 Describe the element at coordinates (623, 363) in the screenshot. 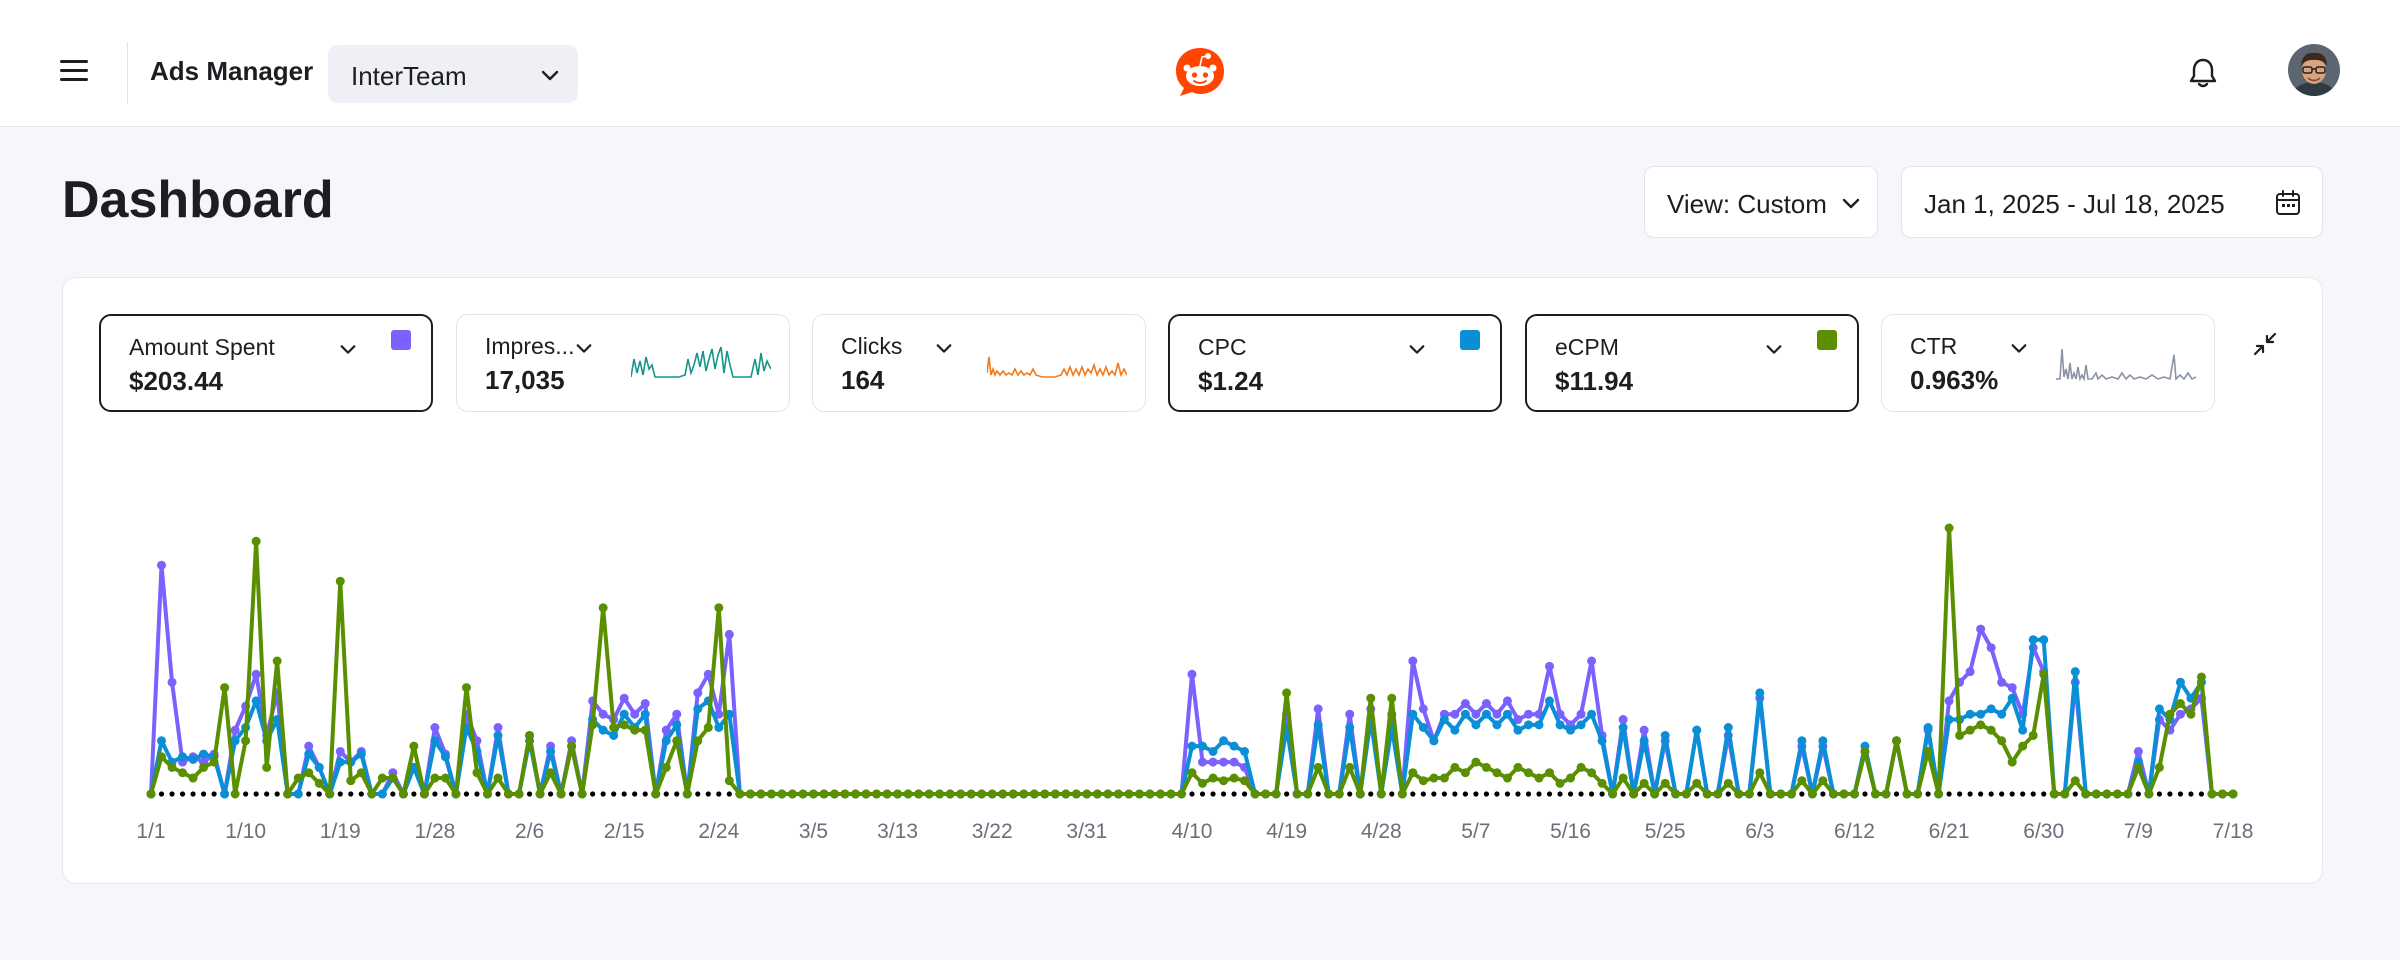

I see `metric-card-impressions: Impres... 17,035` at that location.